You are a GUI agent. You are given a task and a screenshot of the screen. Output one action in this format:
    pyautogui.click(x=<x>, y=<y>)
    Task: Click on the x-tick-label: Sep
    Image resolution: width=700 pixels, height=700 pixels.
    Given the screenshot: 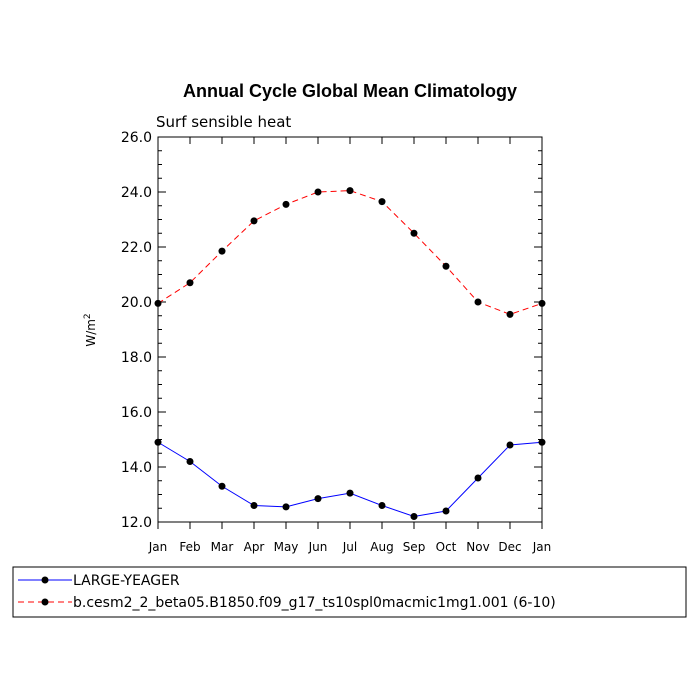 What is the action you would take?
    pyautogui.click(x=414, y=547)
    